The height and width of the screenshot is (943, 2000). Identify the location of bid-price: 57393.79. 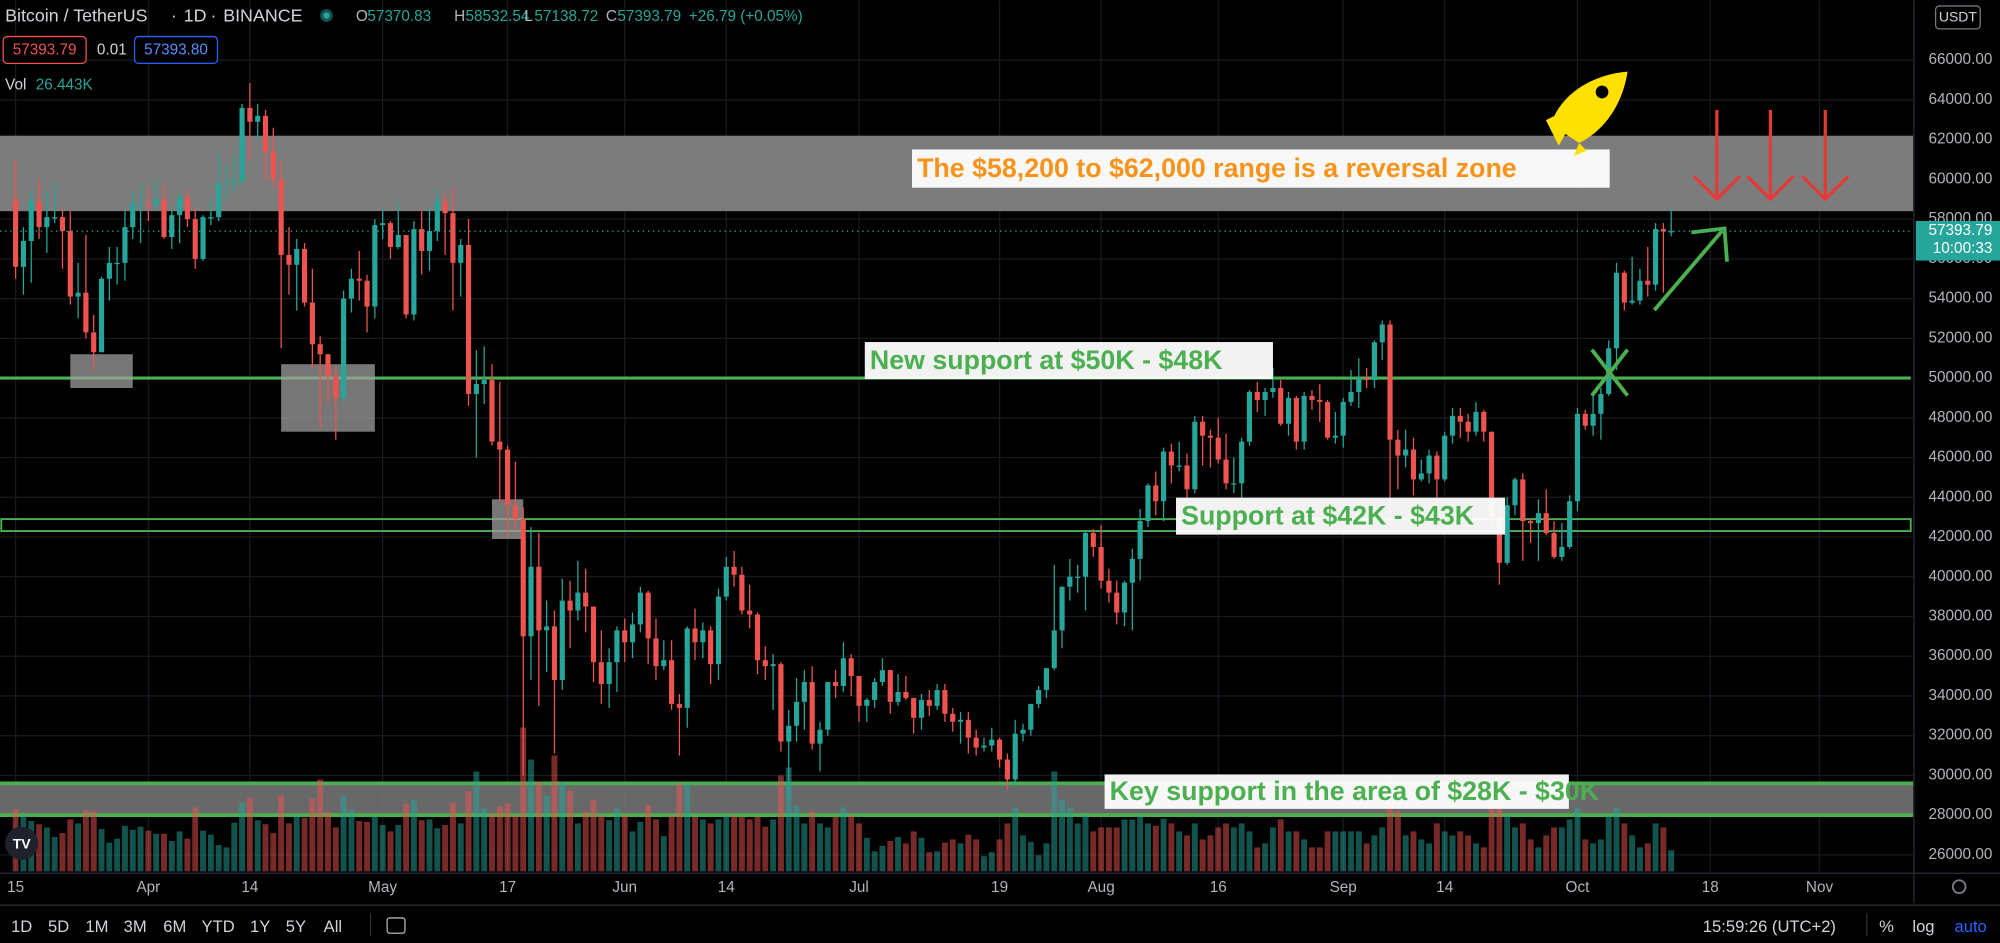
(45, 50).